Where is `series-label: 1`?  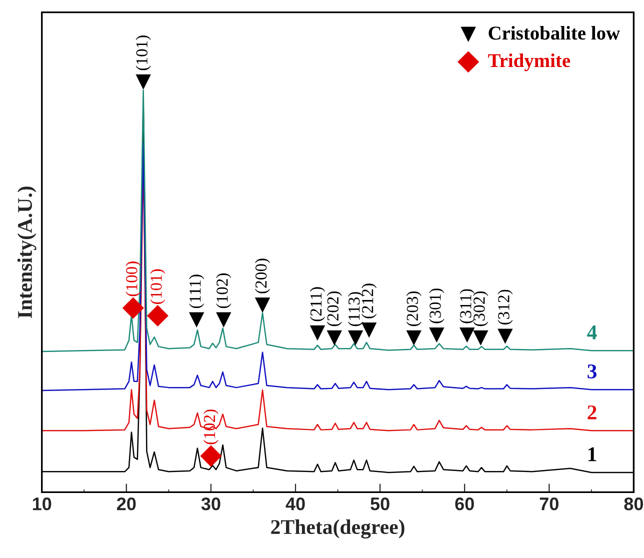 series-label: 1 is located at coordinates (592, 454).